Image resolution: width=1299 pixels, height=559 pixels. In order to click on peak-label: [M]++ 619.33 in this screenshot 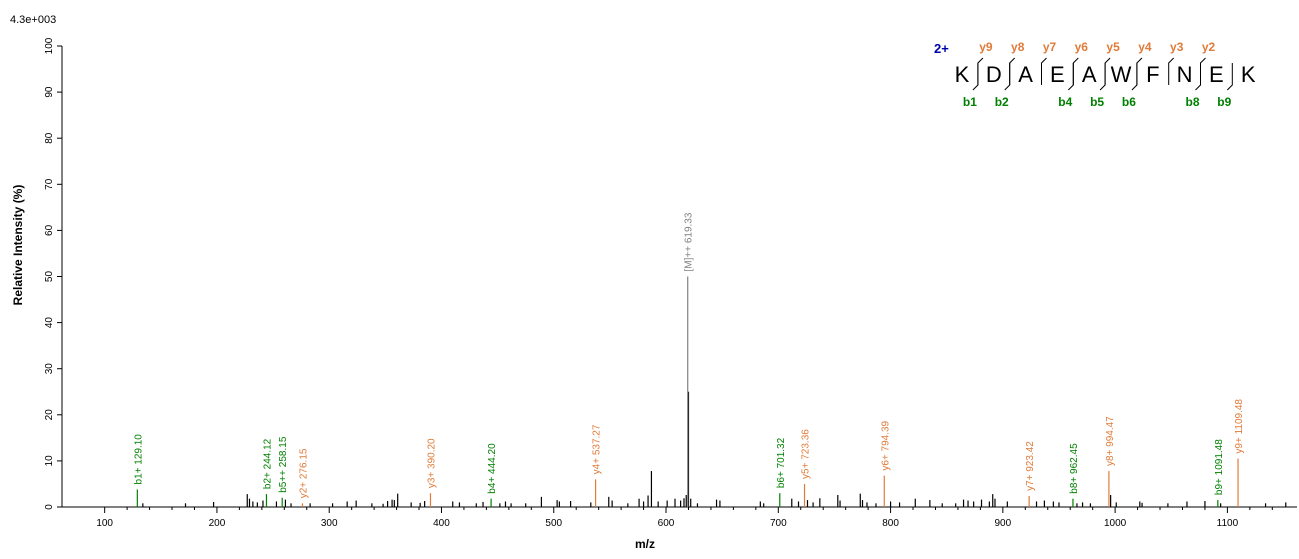, I will do `click(689, 241)`.